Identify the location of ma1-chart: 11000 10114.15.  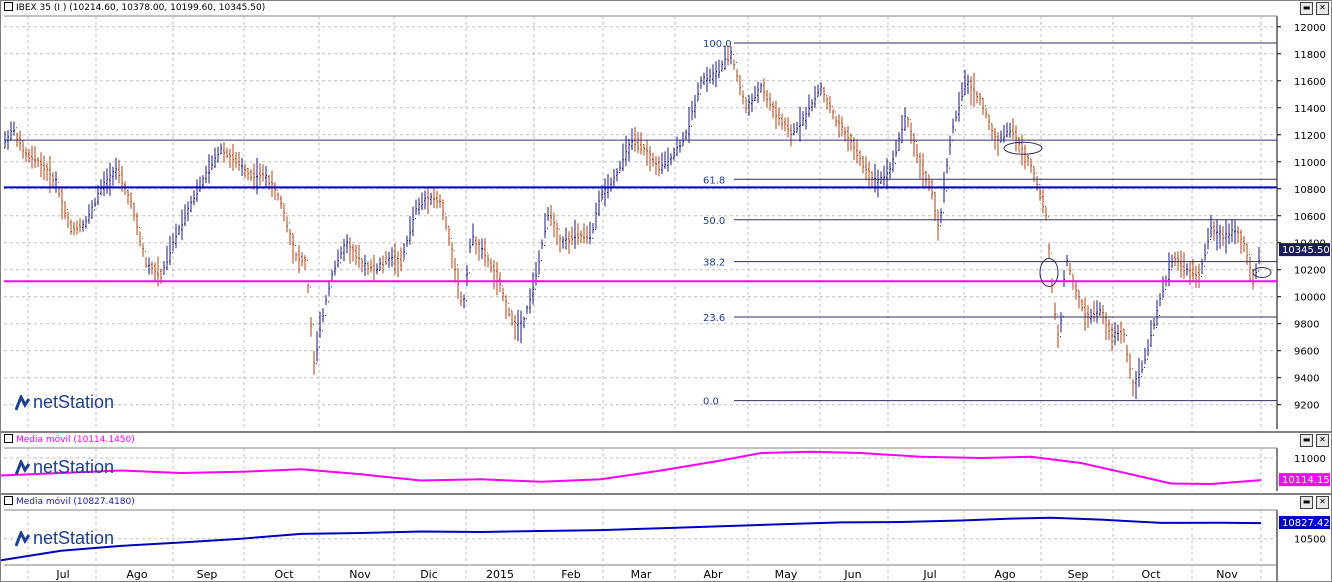
(666, 463).